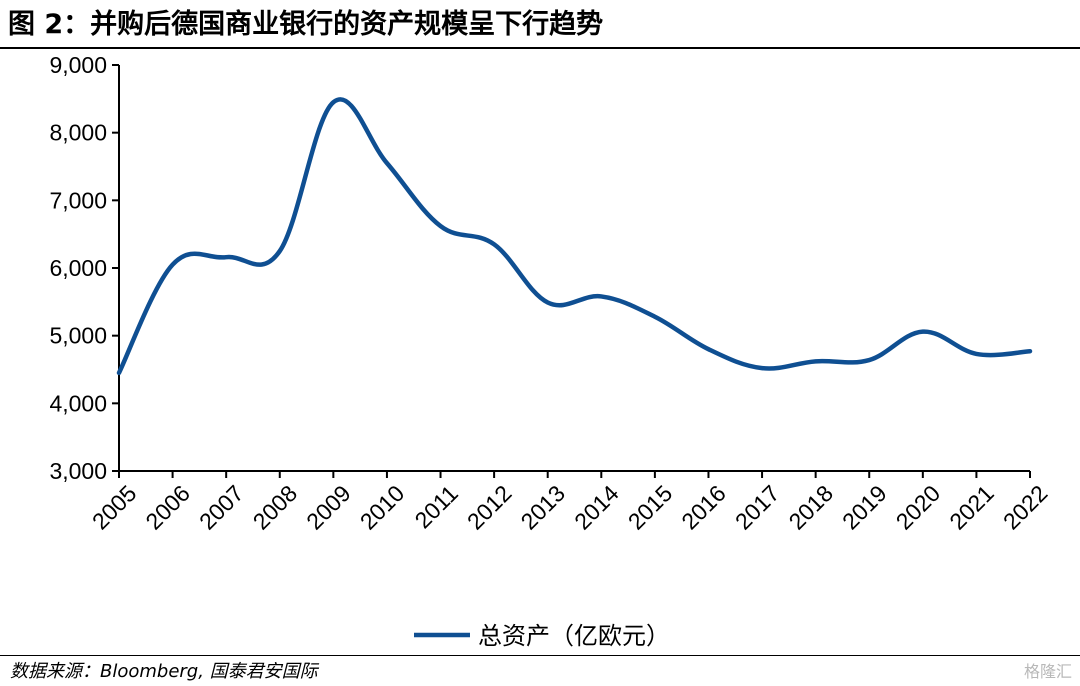 This screenshot has width=1080, height=686. What do you see at coordinates (810, 507) in the screenshot?
I see `x-tick-label: 2018` at bounding box center [810, 507].